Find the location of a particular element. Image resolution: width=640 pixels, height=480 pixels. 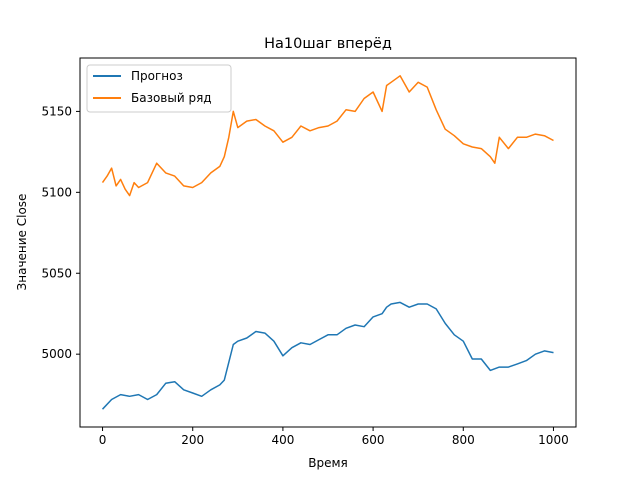

x-tick-label: 1000 is located at coordinates (553, 440).